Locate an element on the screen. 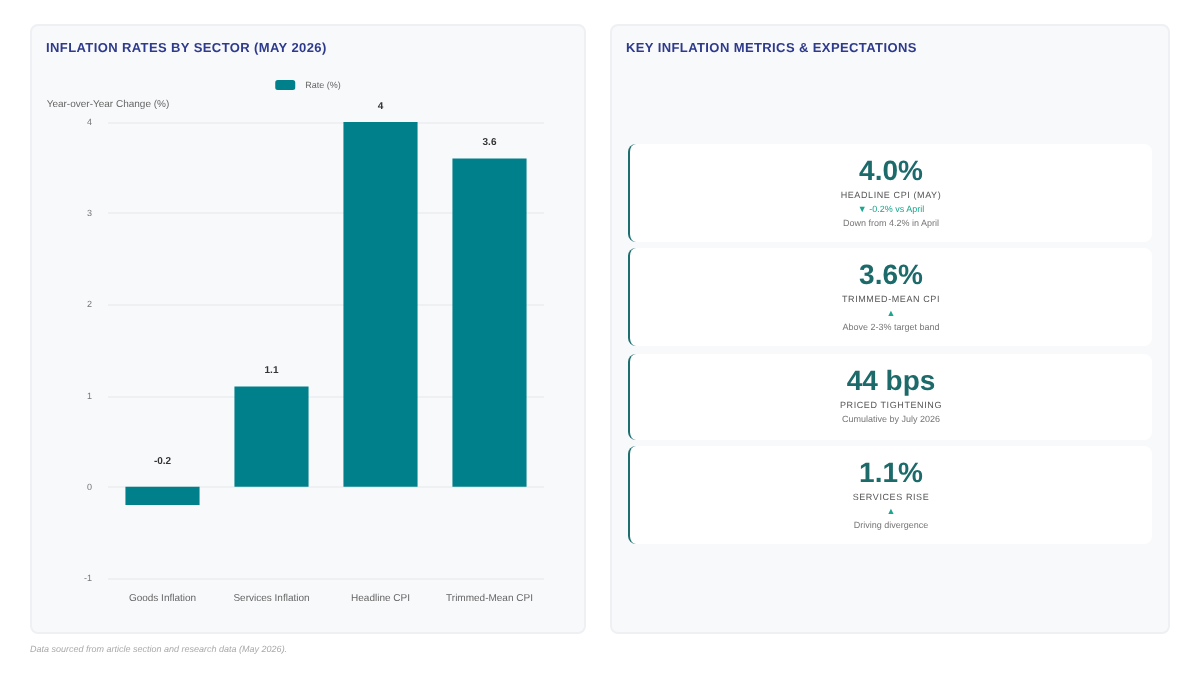 This screenshot has width=1200, height=676. text: 1.1% is located at coordinates (891, 472).